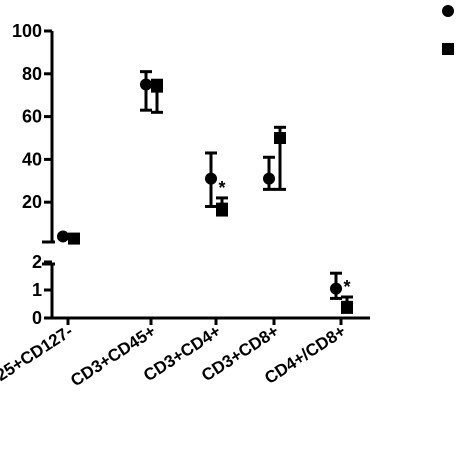  What do you see at coordinates (448, 11) in the screenshot?
I see `legend-marker-circle` at bounding box center [448, 11].